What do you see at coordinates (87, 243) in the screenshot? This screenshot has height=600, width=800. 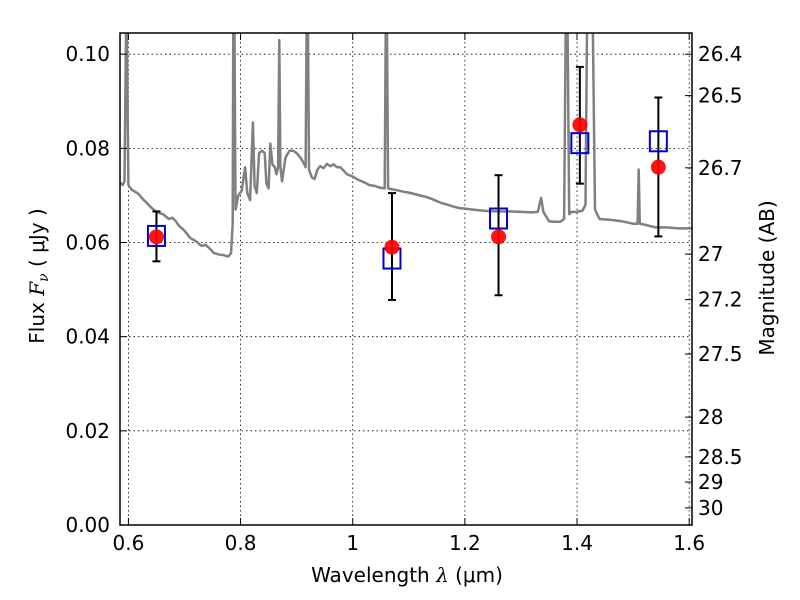 I see `y-tick-label: 0.06` at bounding box center [87, 243].